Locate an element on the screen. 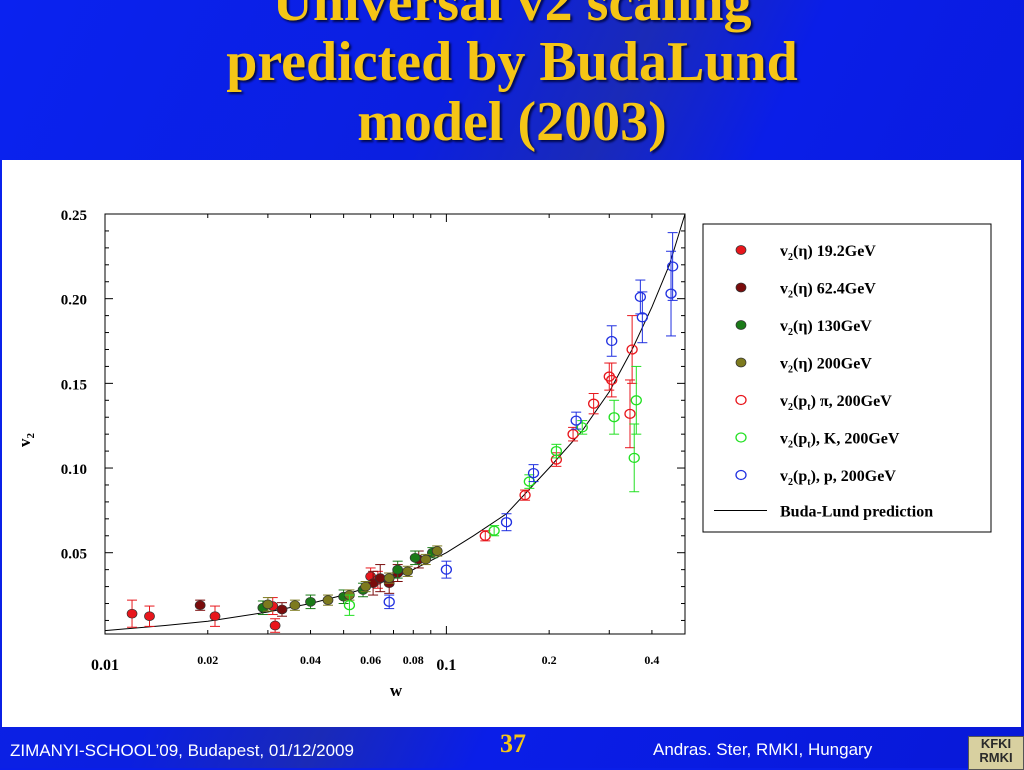  y-tick-label: 0.25 is located at coordinates (74, 216).